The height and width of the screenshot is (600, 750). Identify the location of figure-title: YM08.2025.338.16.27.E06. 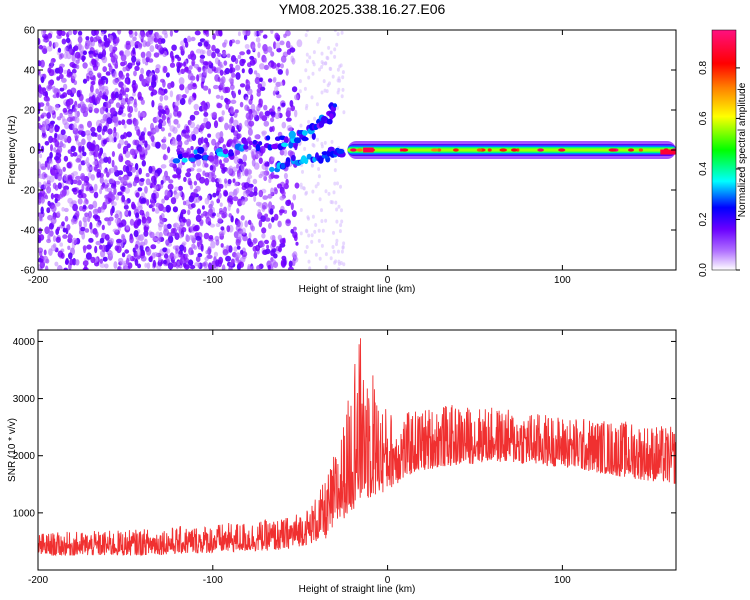
(362, 9).